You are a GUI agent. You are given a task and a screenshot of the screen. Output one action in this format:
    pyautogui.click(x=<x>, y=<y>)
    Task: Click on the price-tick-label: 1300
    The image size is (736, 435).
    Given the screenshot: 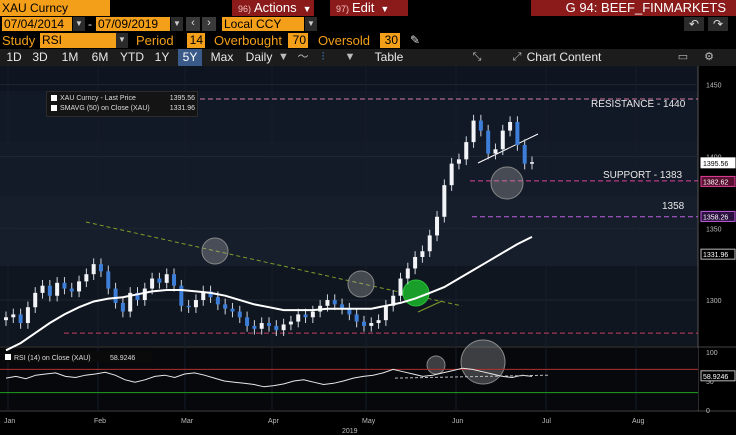 What is the action you would take?
    pyautogui.click(x=714, y=301)
    